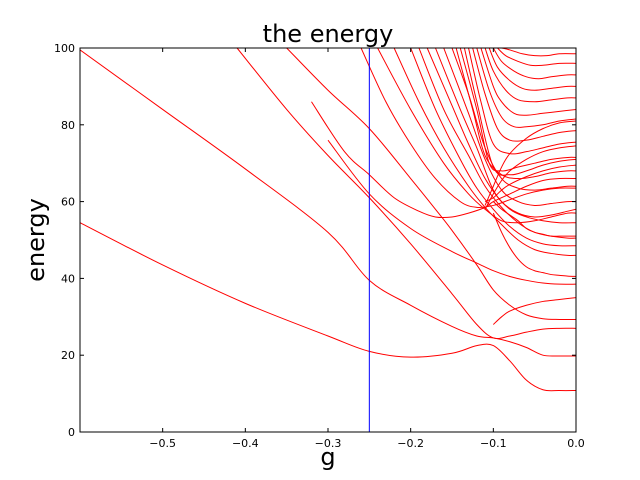 This screenshot has height=480, width=640. Describe the element at coordinates (71, 432) in the screenshot. I see `y-tick-label: 0` at that location.